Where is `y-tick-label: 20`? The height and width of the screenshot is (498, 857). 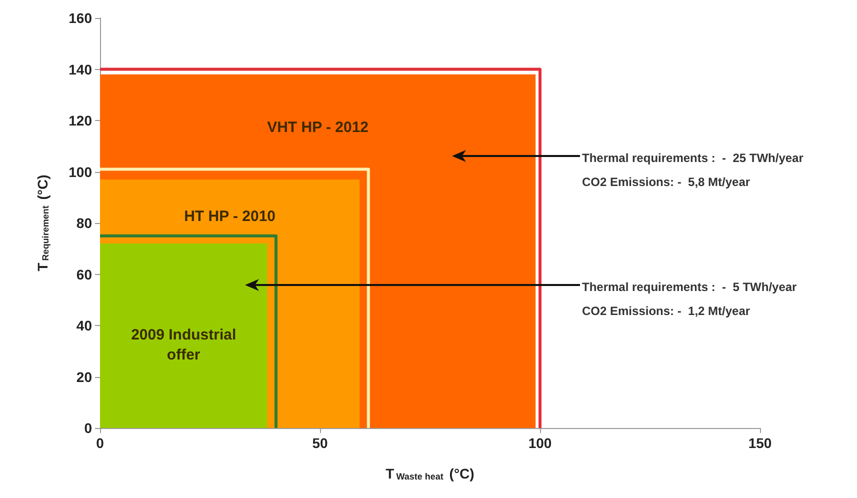
y-tick-label: 20 is located at coordinates (84, 376).